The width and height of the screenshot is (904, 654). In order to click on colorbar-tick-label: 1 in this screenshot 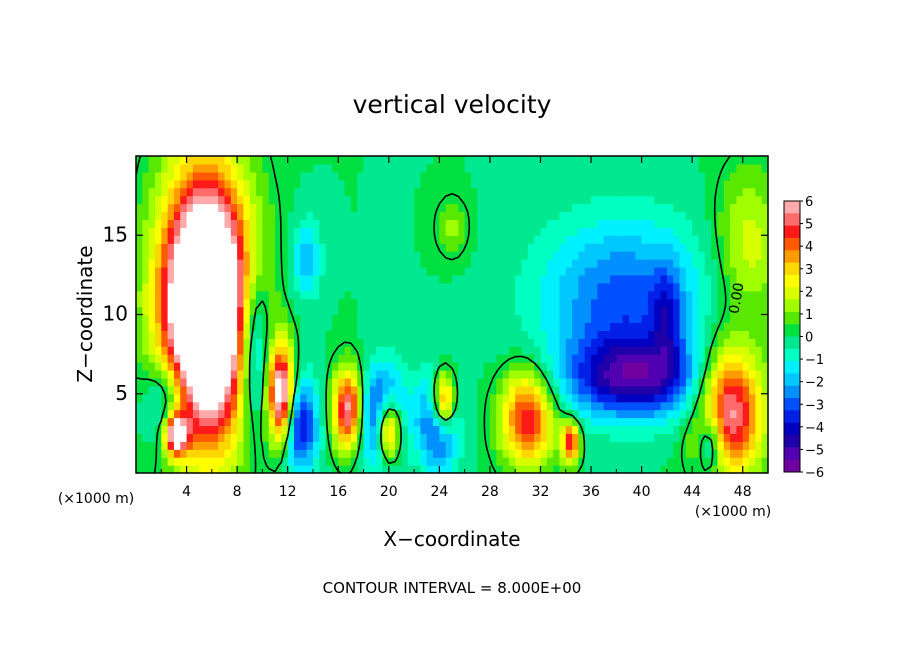, I will do `click(809, 315)`.